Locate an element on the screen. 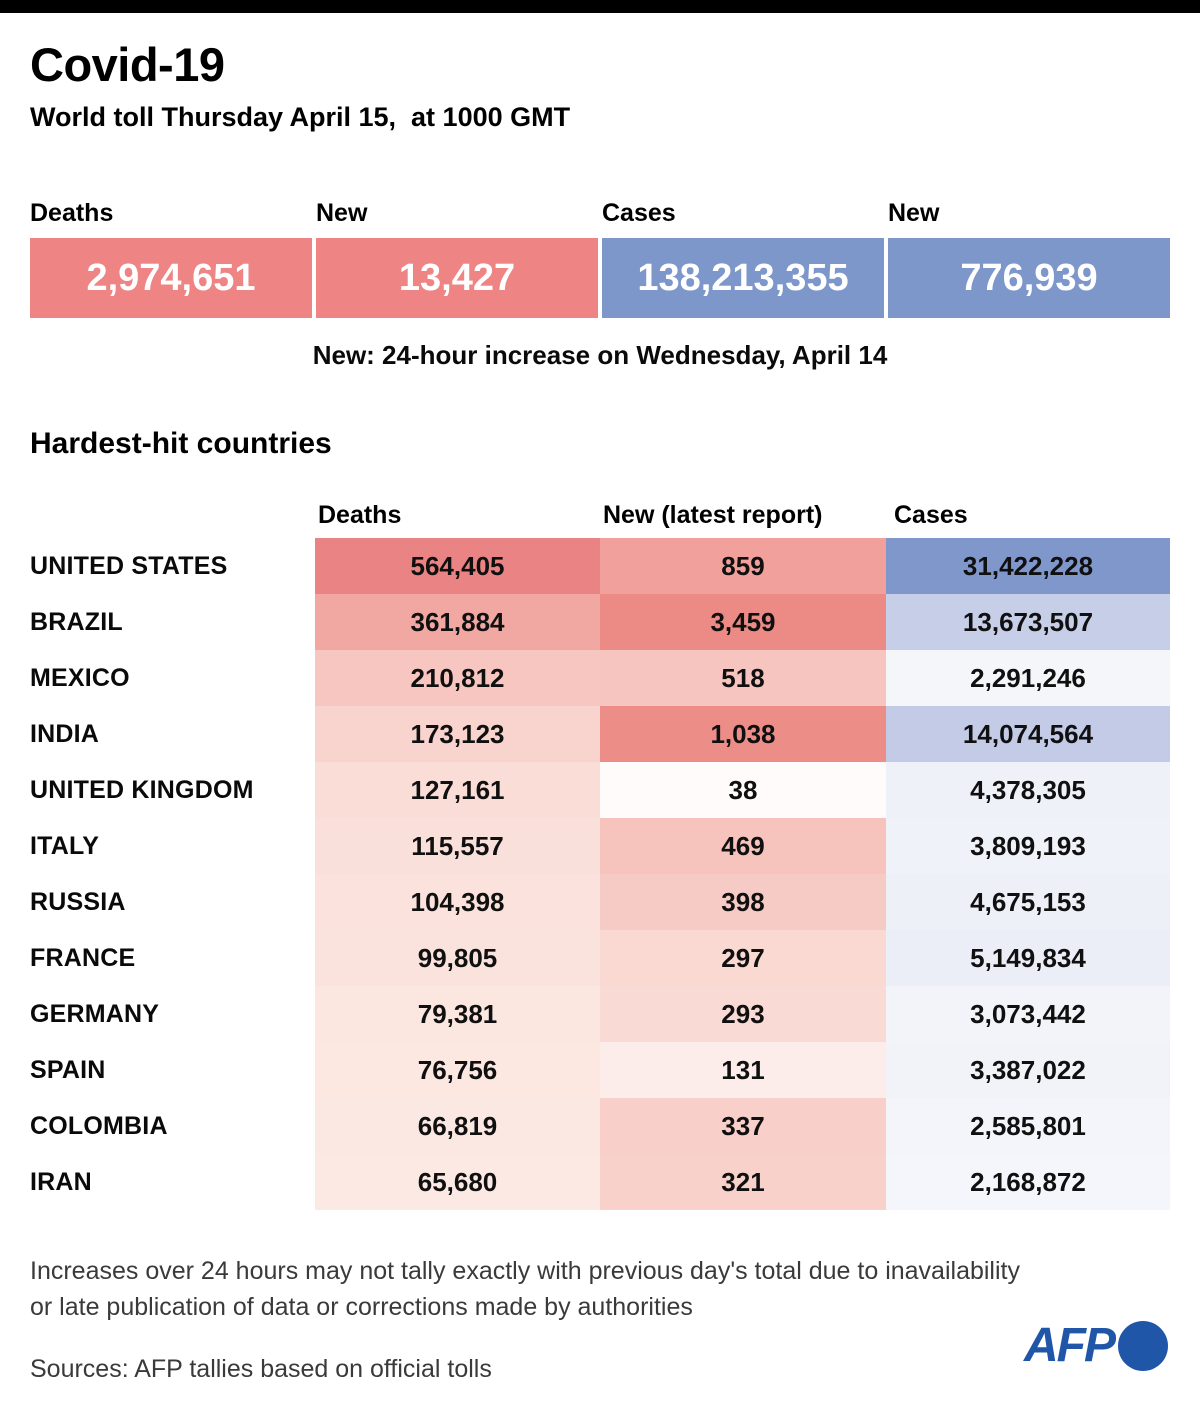 The image size is (1200, 1411). summary-box-deaths: 2,974,651 is located at coordinates (171, 278).